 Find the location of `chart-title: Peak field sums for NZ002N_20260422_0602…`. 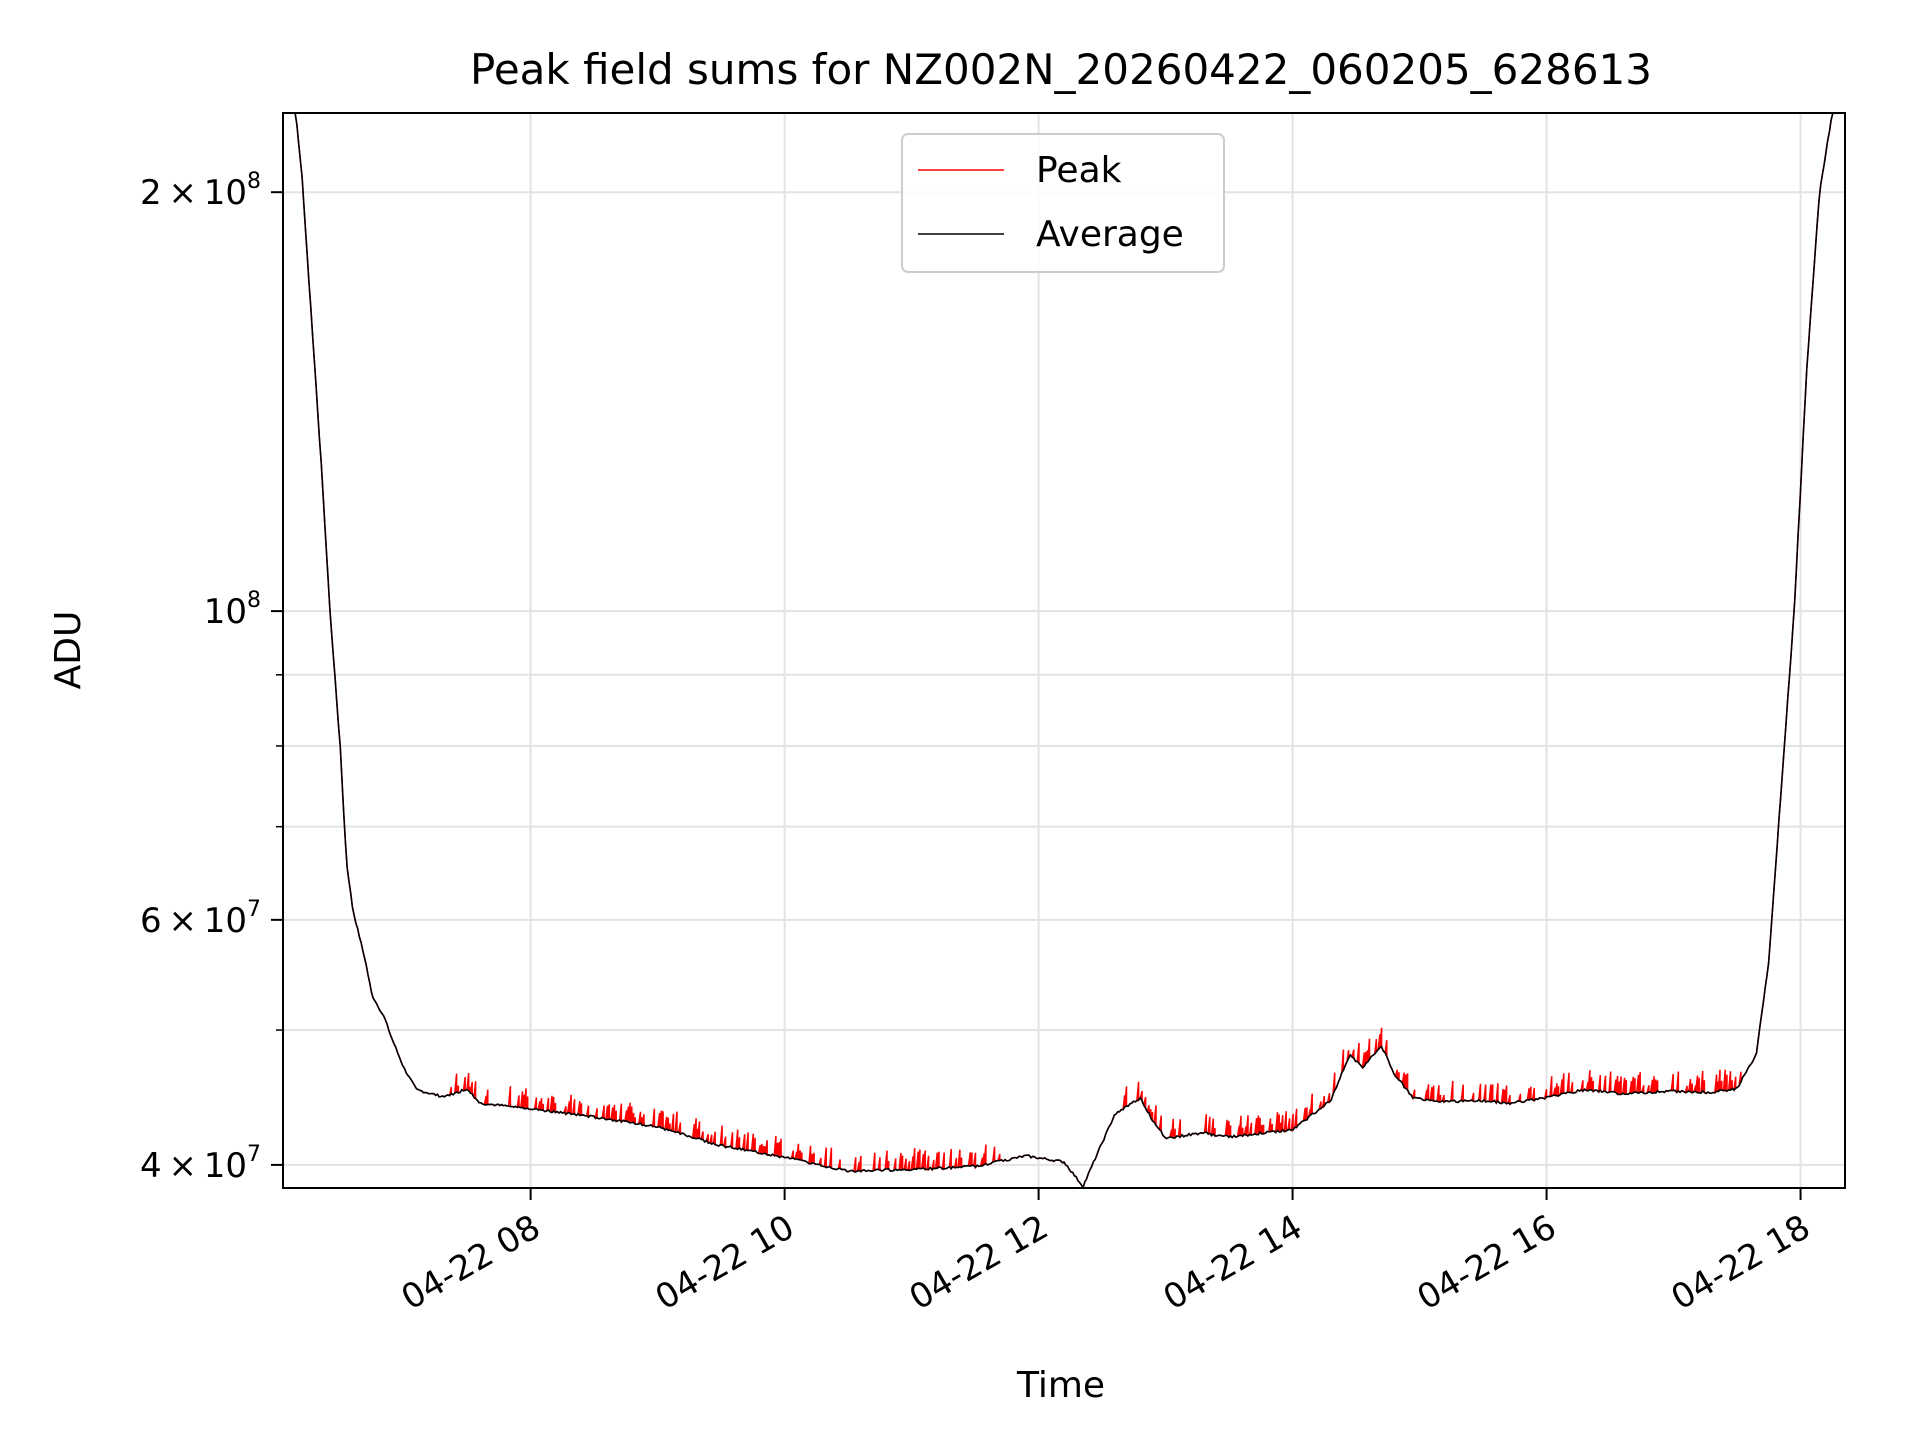

chart-title: Peak field sums for NZ002N_20260422_0602… is located at coordinates (1061, 69).